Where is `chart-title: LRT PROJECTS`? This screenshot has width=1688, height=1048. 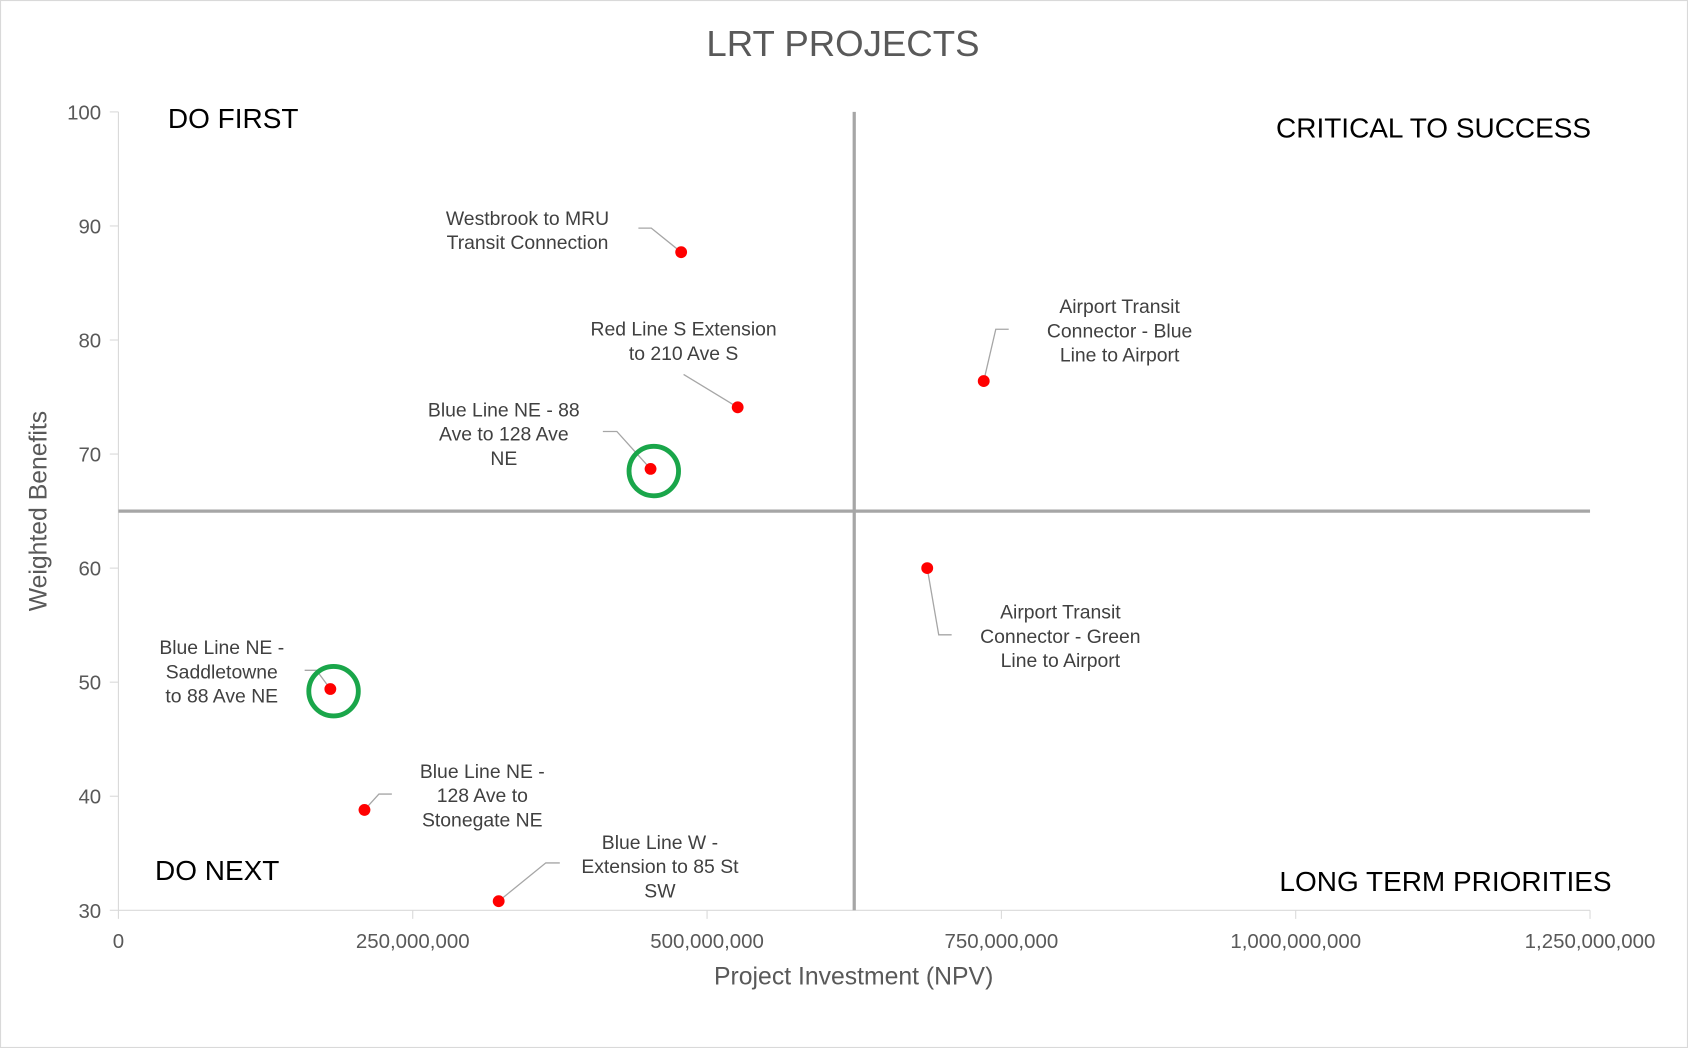 chart-title: LRT PROJECTS is located at coordinates (842, 43).